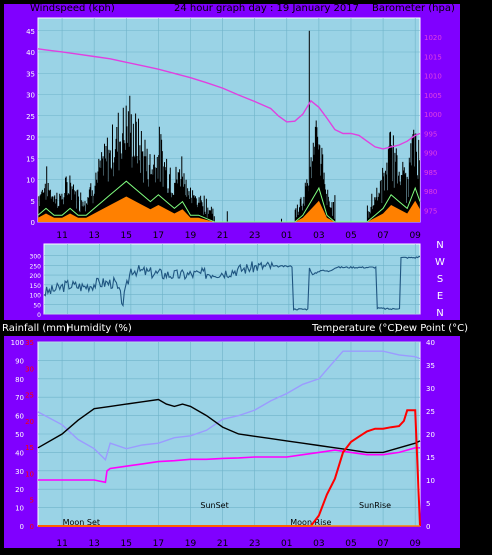  What do you see at coordinates (19, 398) in the screenshot?
I see `humidity-ytick-7: 70` at bounding box center [19, 398].